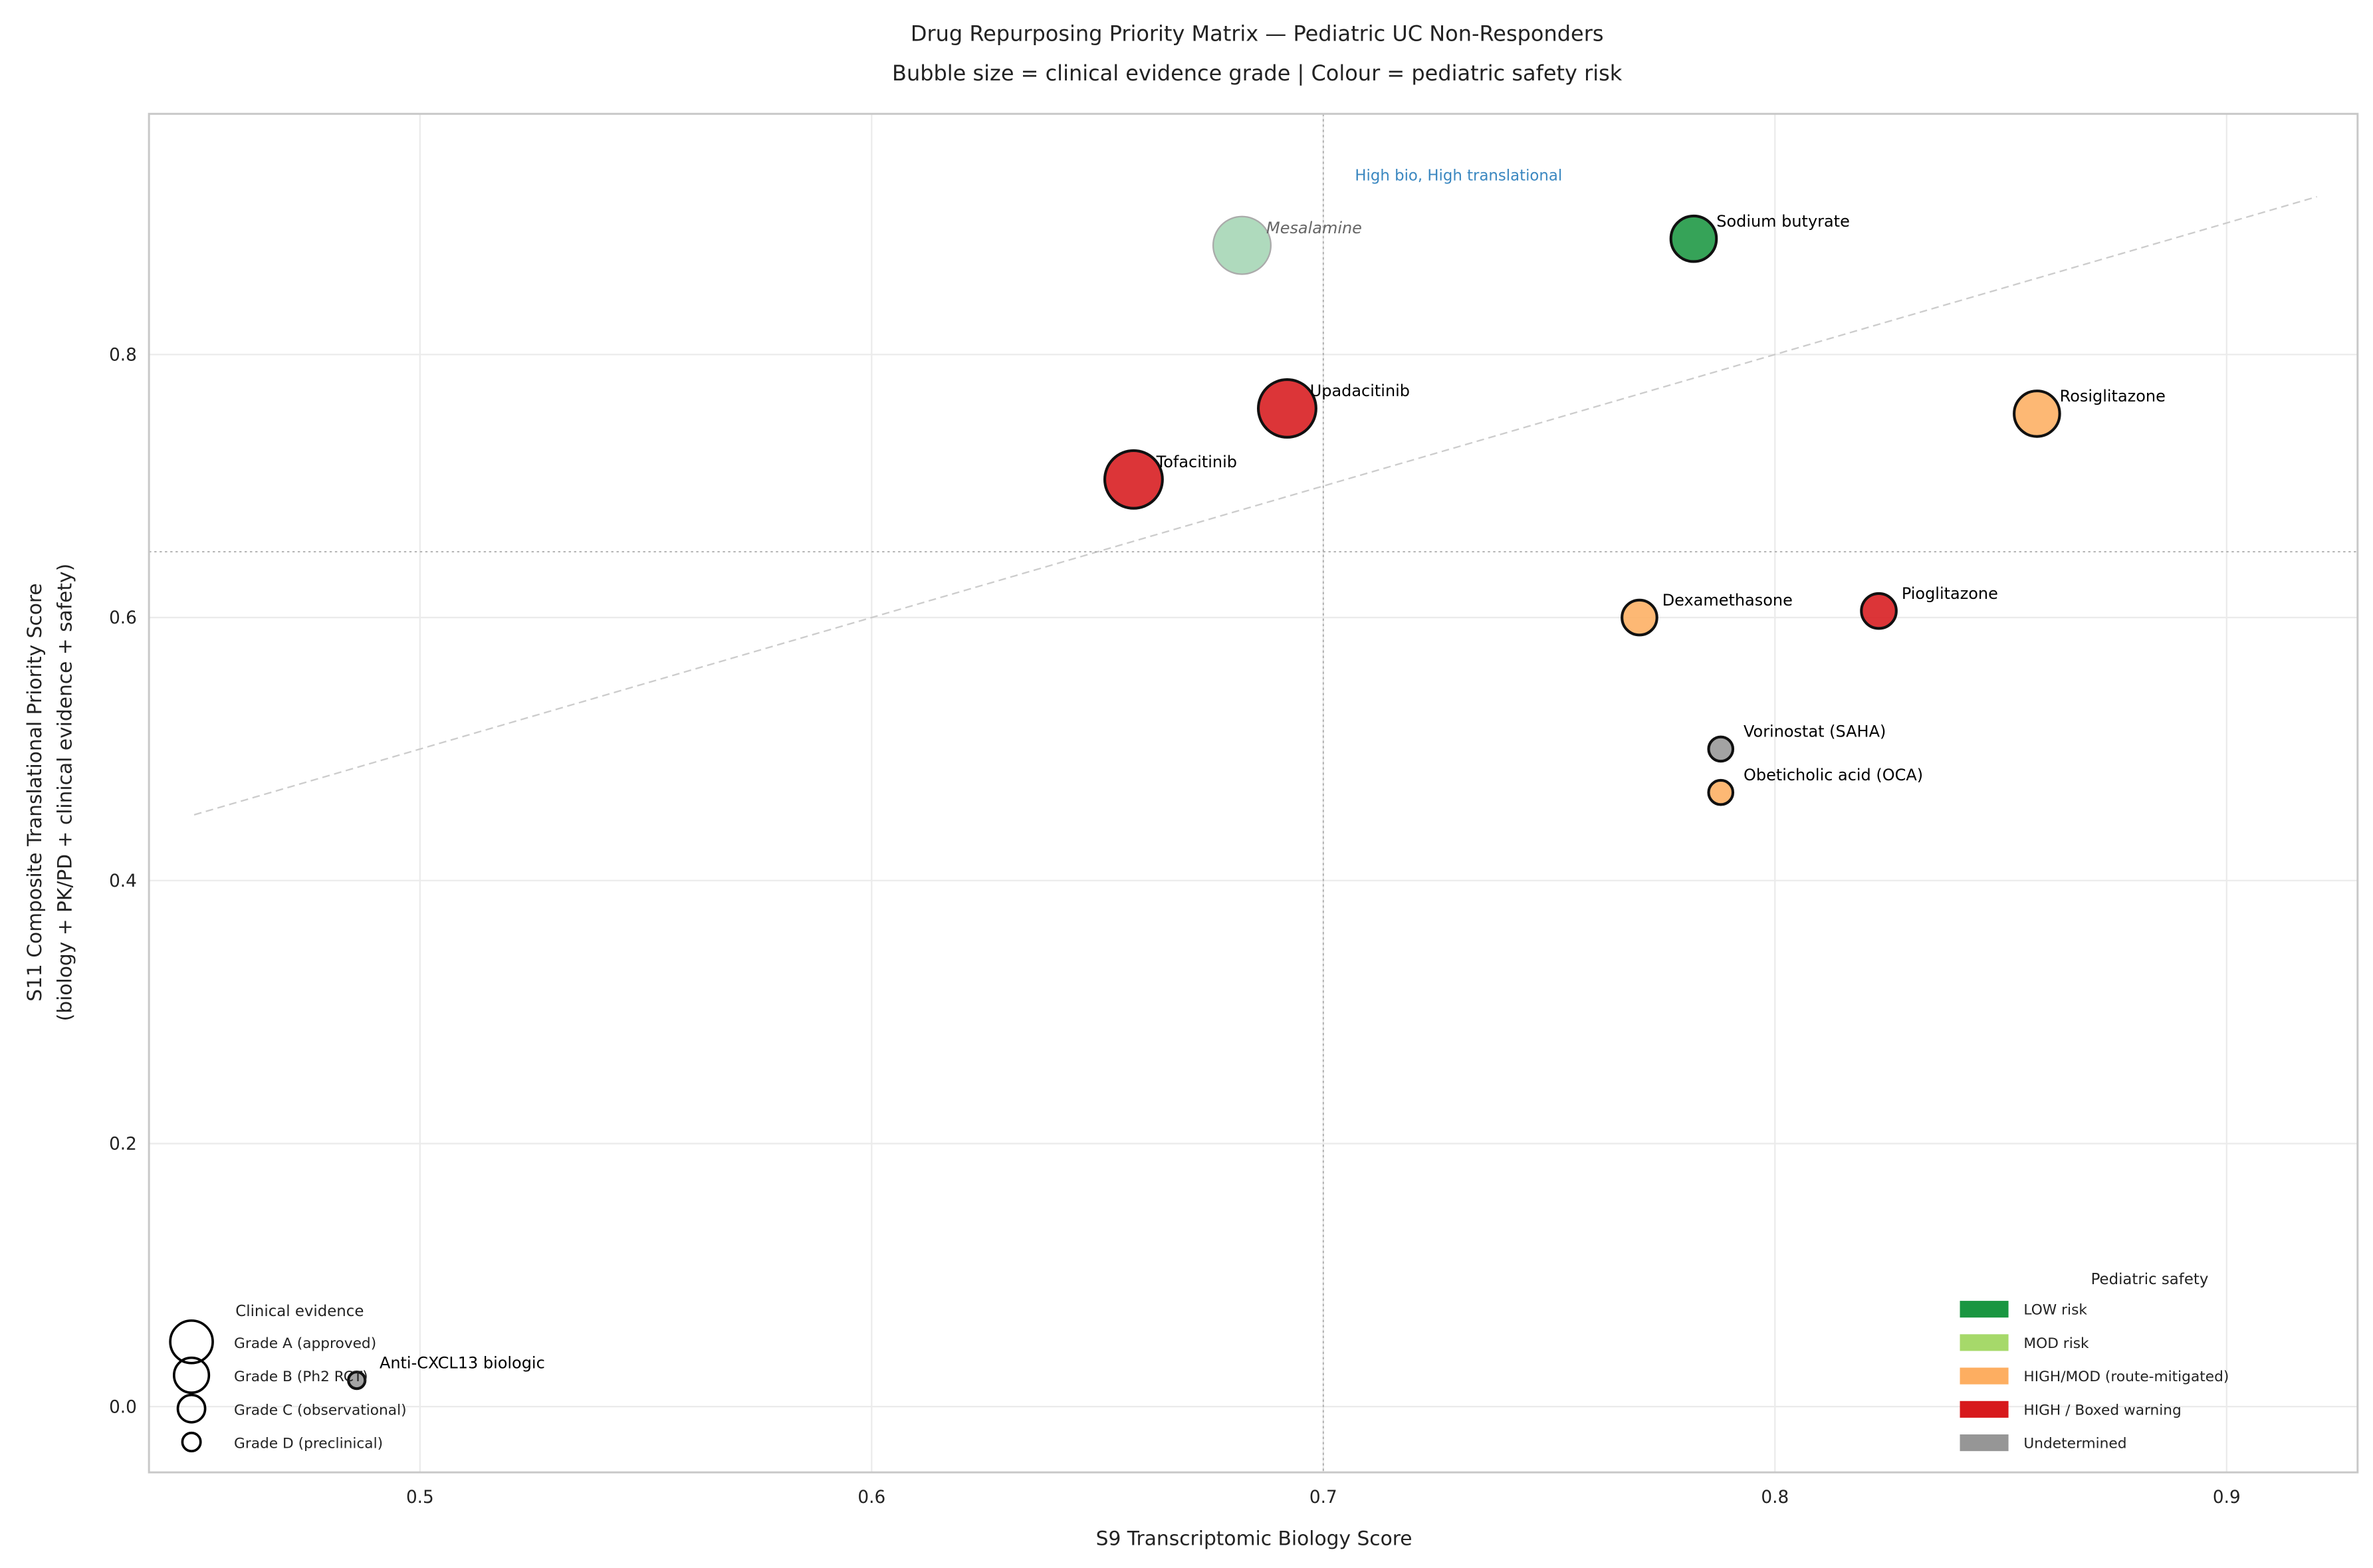 The image size is (2373, 1568). Describe the element at coordinates (1458, 175) in the screenshot. I see `quadrant-annotation: High bio, High translational` at that location.